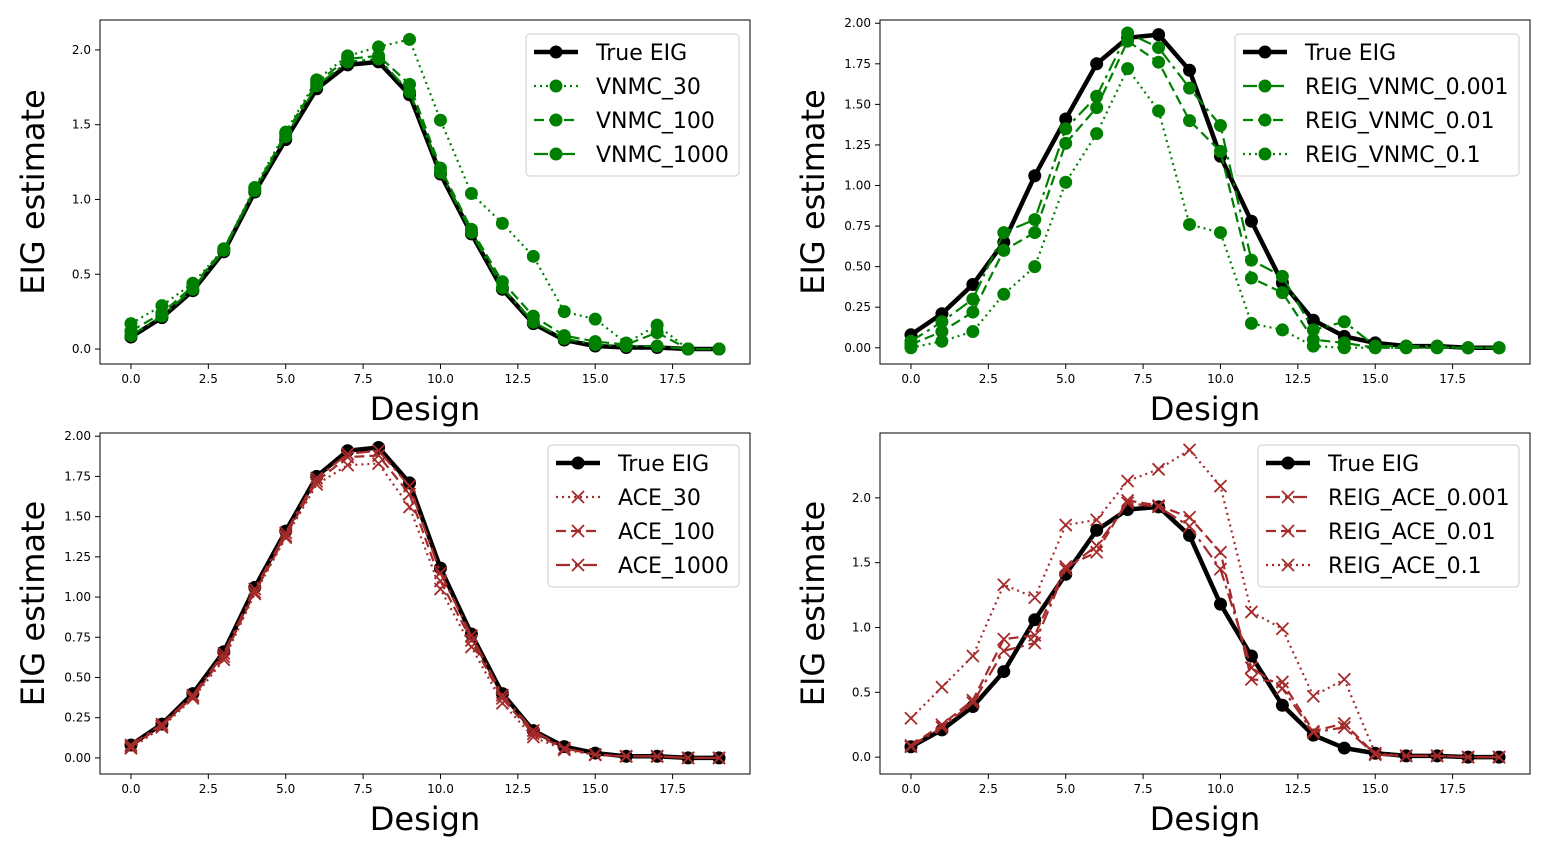 The width and height of the screenshot is (1565, 852). What do you see at coordinates (857, 348) in the screenshot?
I see `y-tick-label: 0.00` at bounding box center [857, 348].